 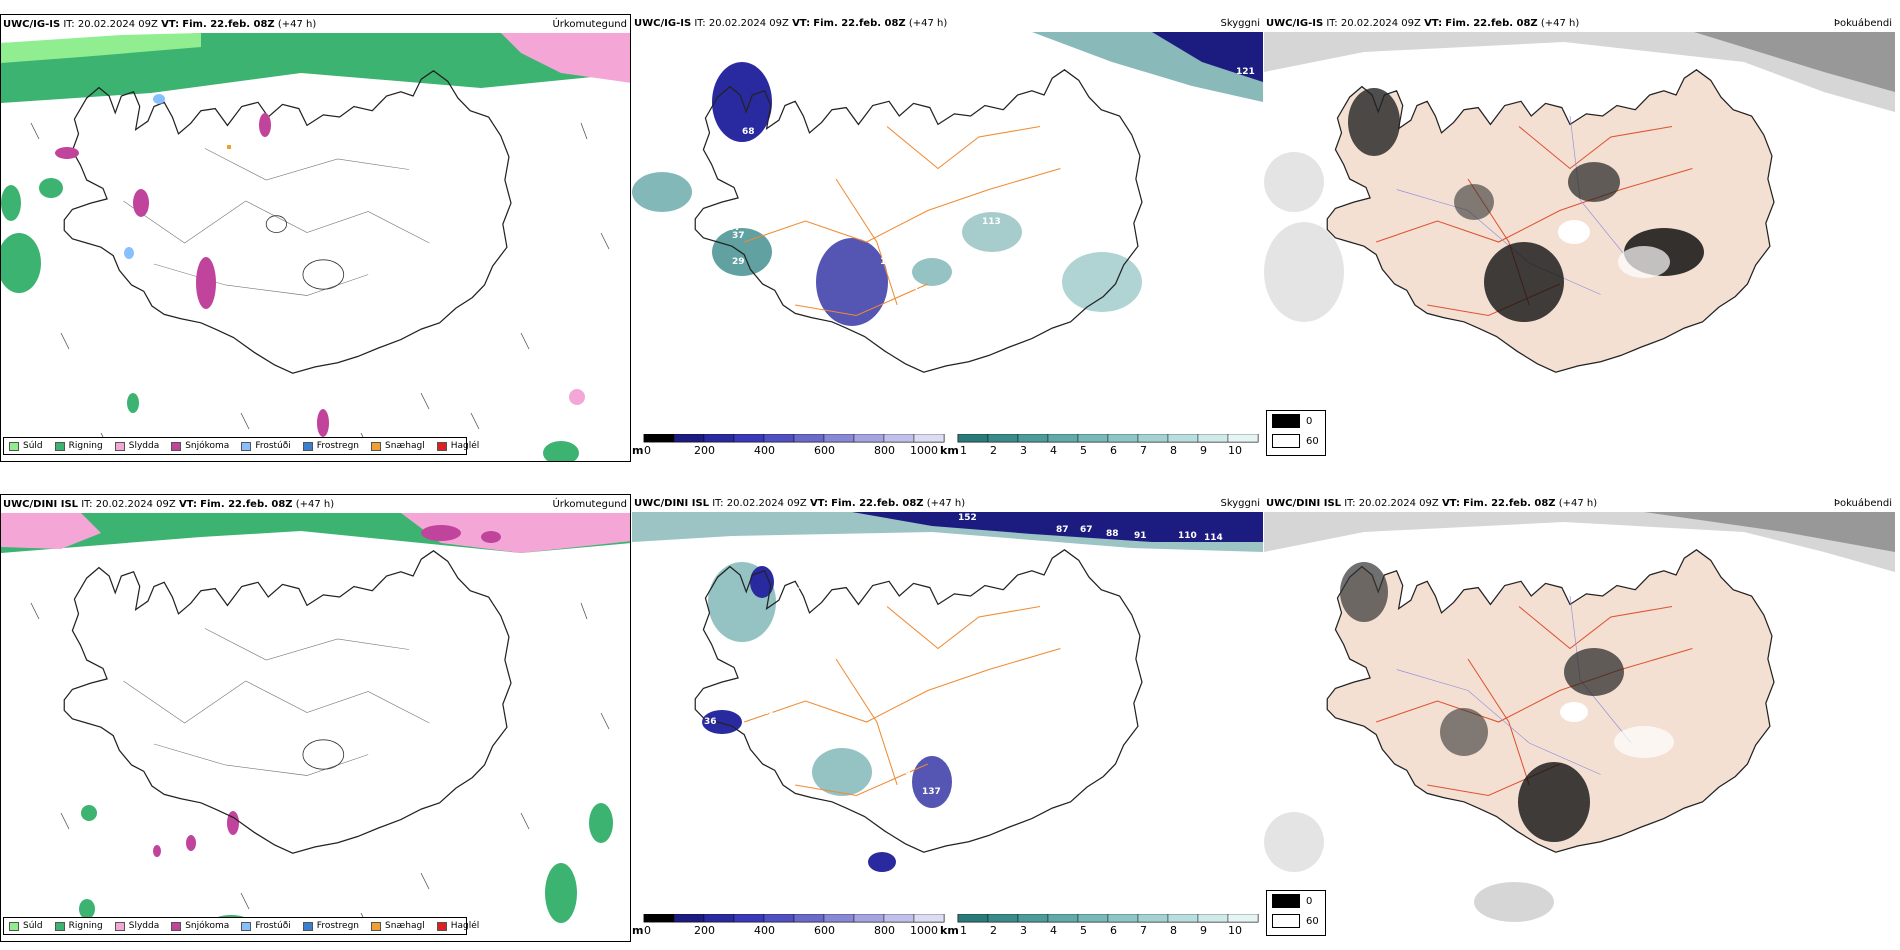 I want to click on precip-patches, so click(x=346, y=867).